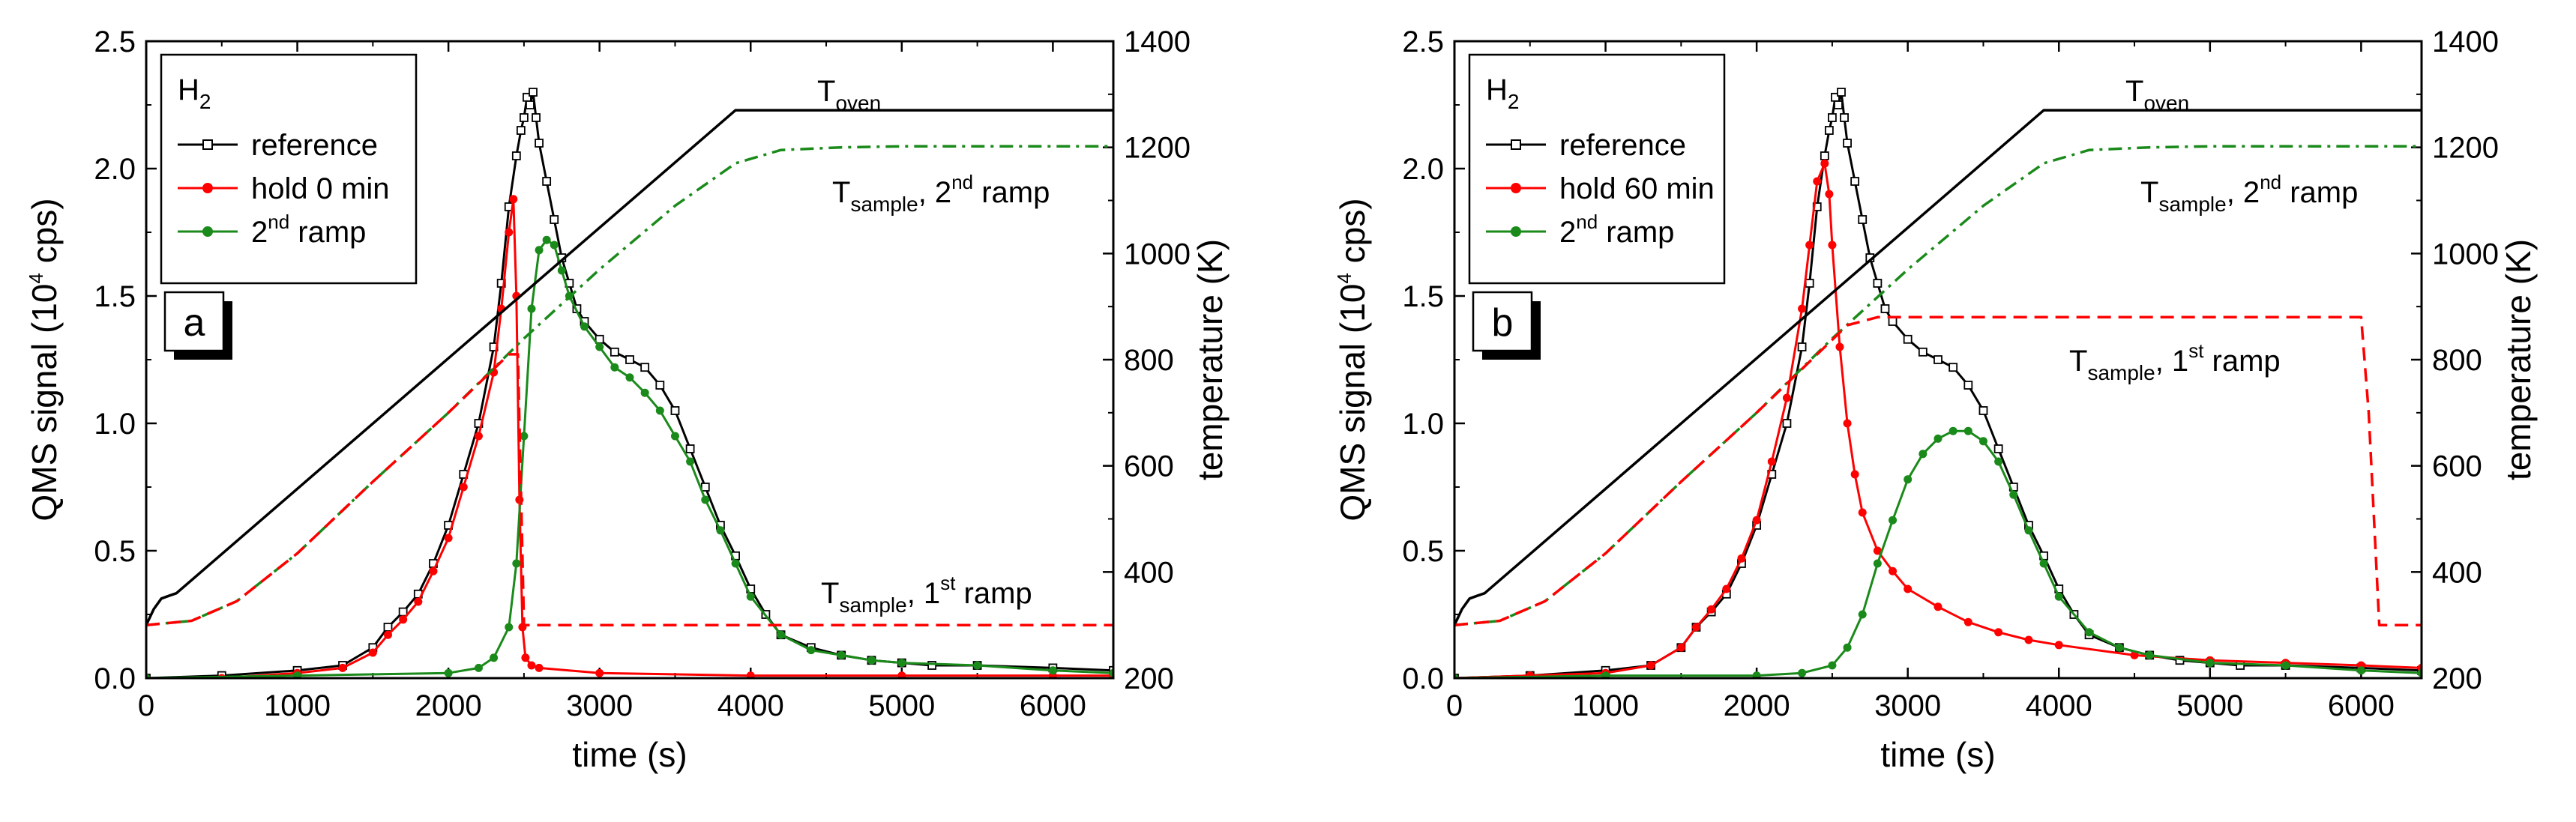  I want to click on x-tick-label: 3000, so click(599, 705).